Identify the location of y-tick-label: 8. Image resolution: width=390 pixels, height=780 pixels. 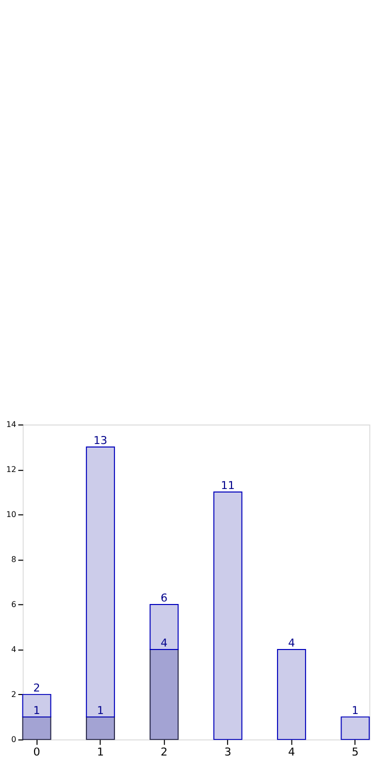
(13, 559).